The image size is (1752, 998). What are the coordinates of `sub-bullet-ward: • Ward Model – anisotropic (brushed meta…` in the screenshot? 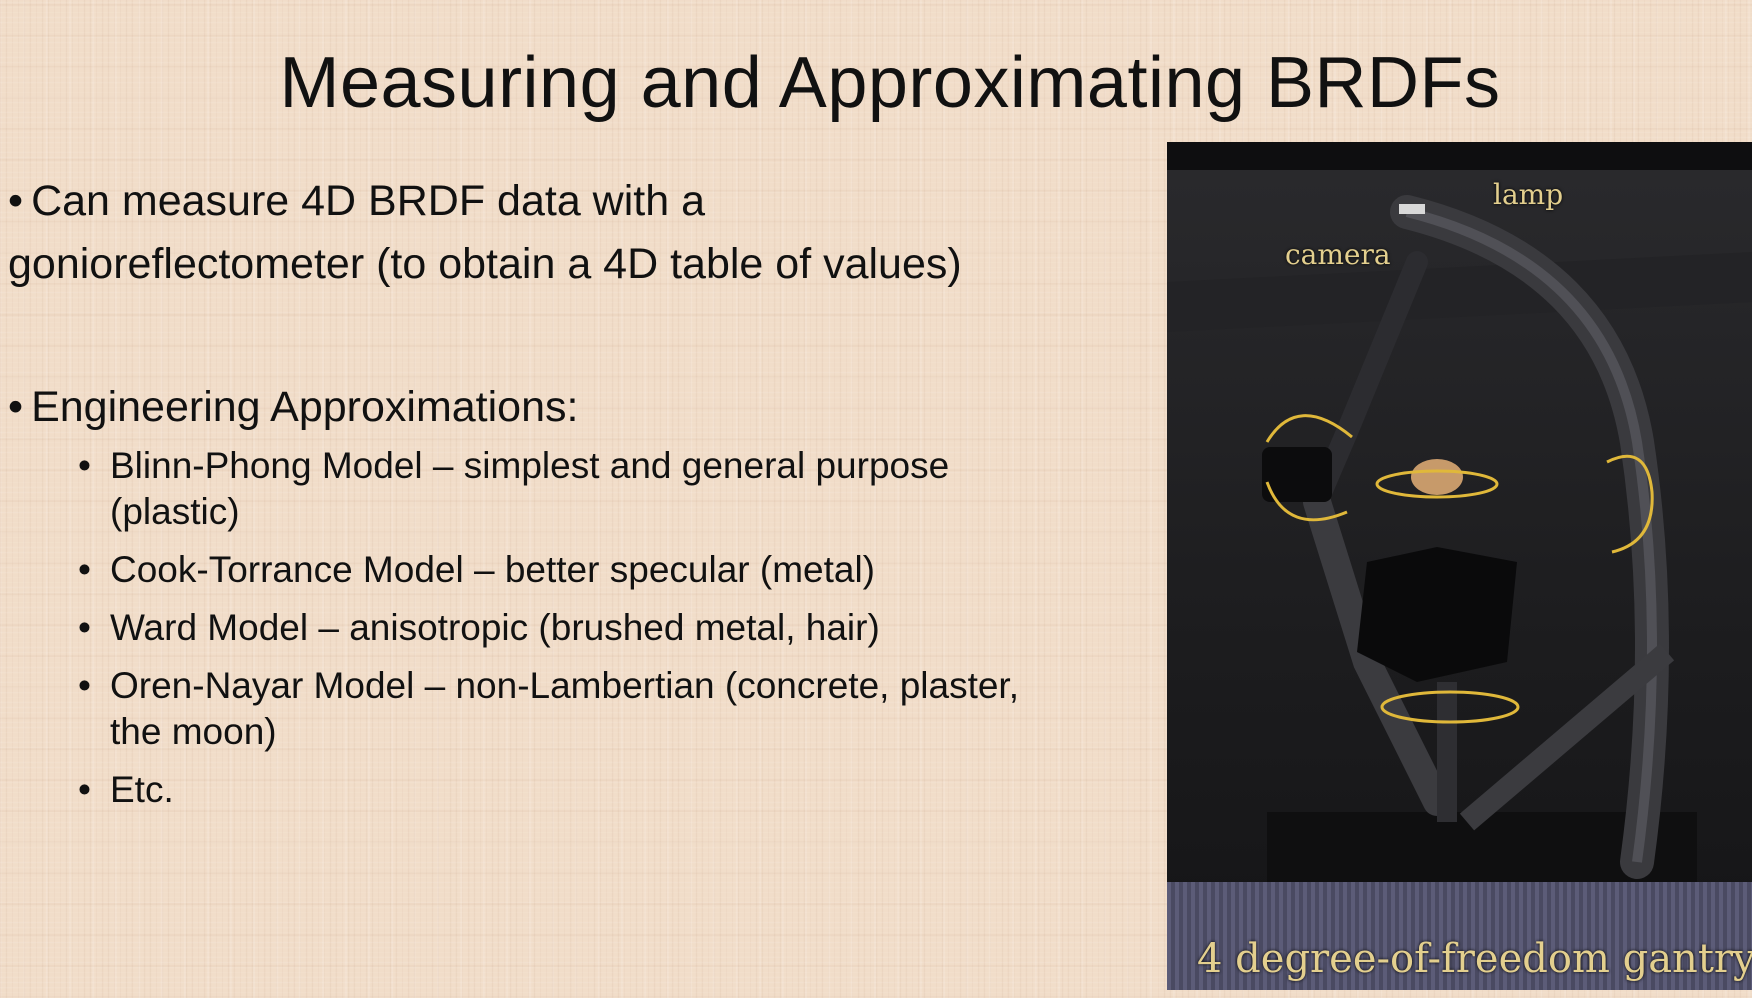 It's located at (583, 628).